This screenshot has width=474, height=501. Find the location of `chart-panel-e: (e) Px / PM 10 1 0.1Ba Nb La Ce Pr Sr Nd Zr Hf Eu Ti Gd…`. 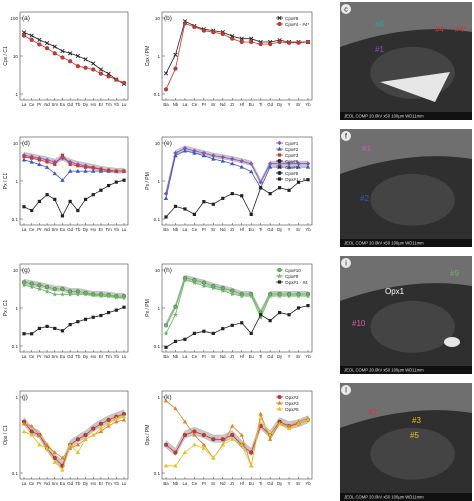

chart-panel-e: (e) Px / PM 10 1 0.1Ba Nb La Ce Pr Sr Nd Zr Hf Eu Ti Gd… is located at coordinates (229, 184).